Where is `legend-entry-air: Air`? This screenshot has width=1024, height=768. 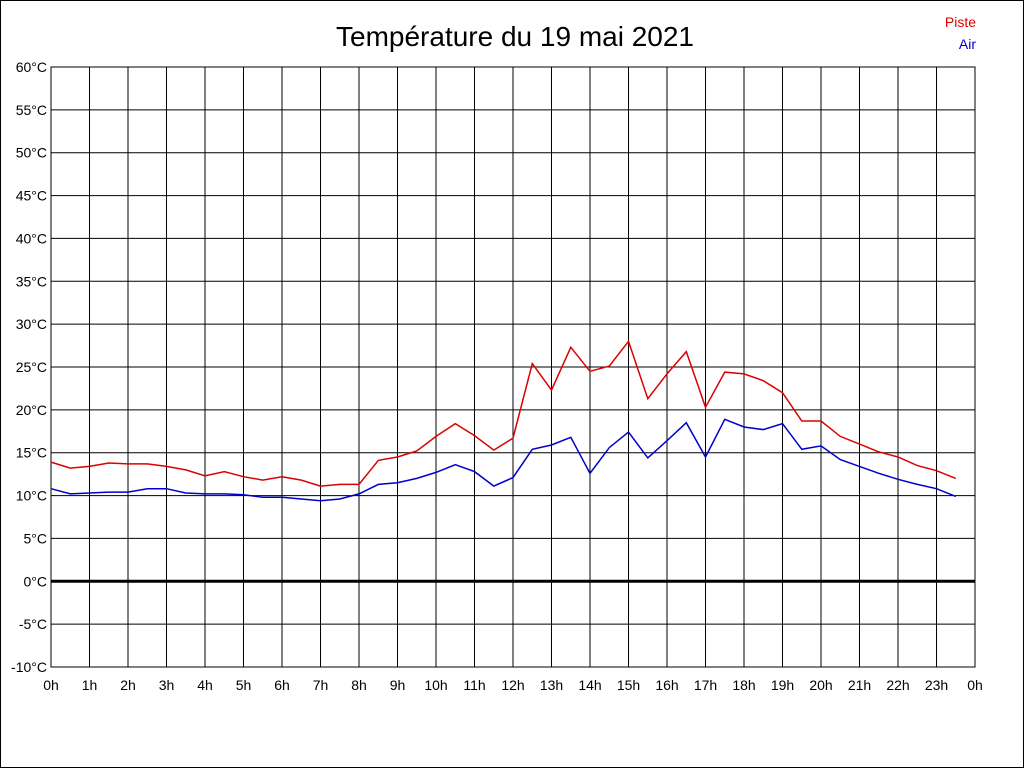
legend-entry-air: Air is located at coordinates (967, 44).